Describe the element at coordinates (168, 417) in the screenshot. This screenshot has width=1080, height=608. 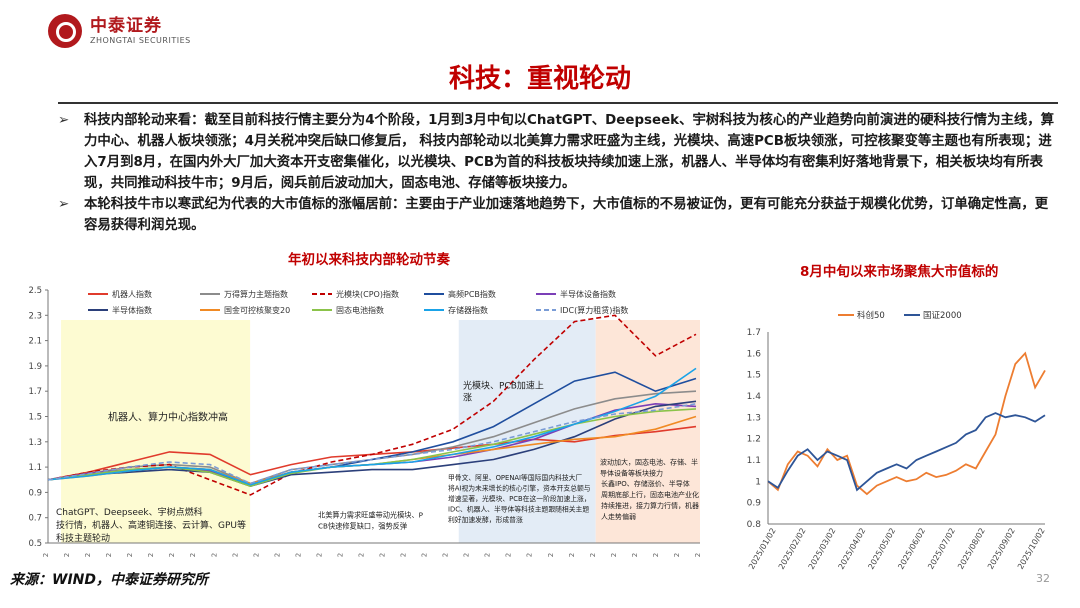
I see `annotation-text: 机器人、算力中心指数冲高` at that location.